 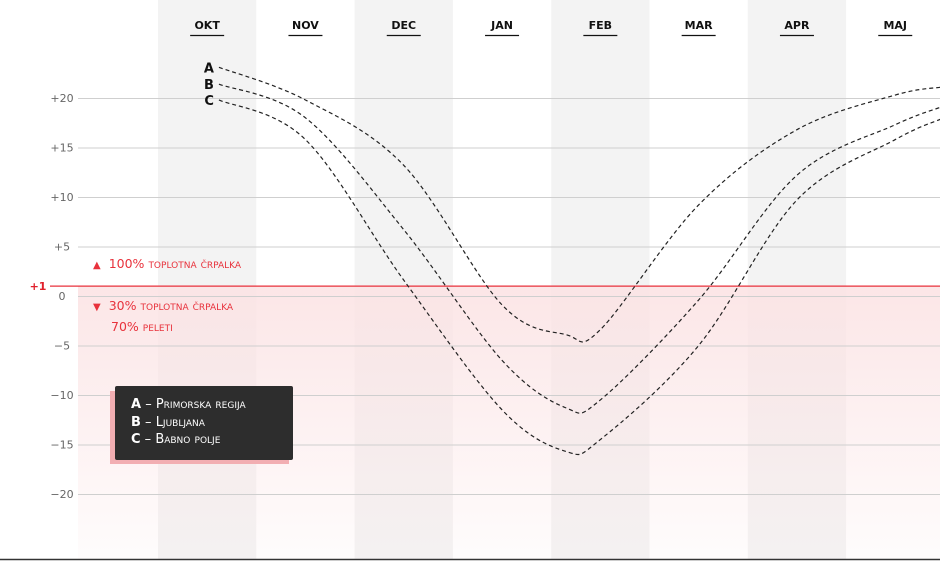 What do you see at coordinates (62, 296) in the screenshot?
I see `y-tick-label: 0` at bounding box center [62, 296].